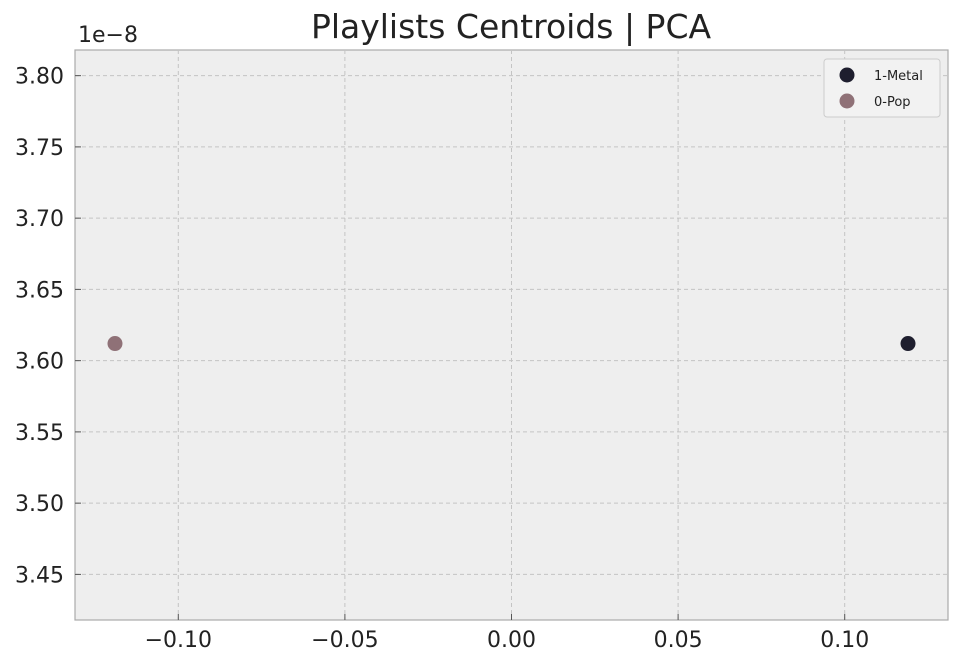 The image size is (963, 663). I want to click on y-tick-label: 3.55, so click(39, 433).